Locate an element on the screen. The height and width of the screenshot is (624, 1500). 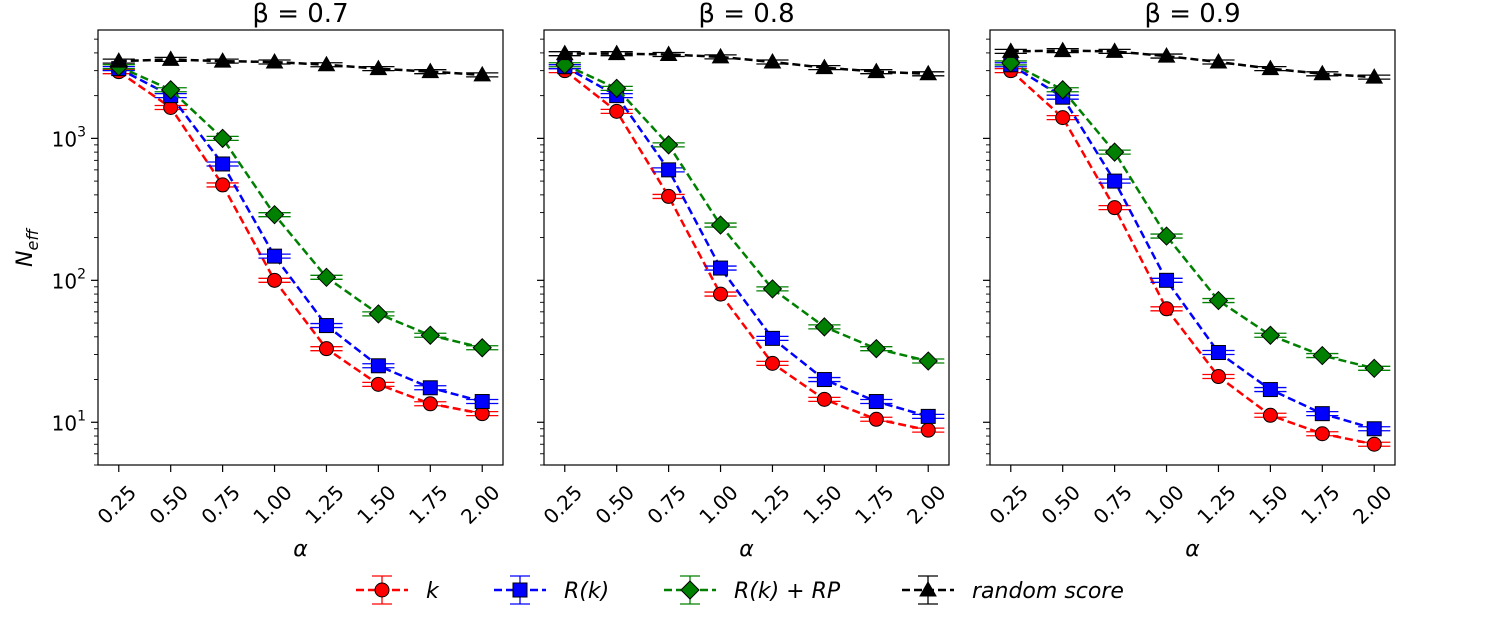
panel-2-series-random-score is located at coordinates (746, 62).